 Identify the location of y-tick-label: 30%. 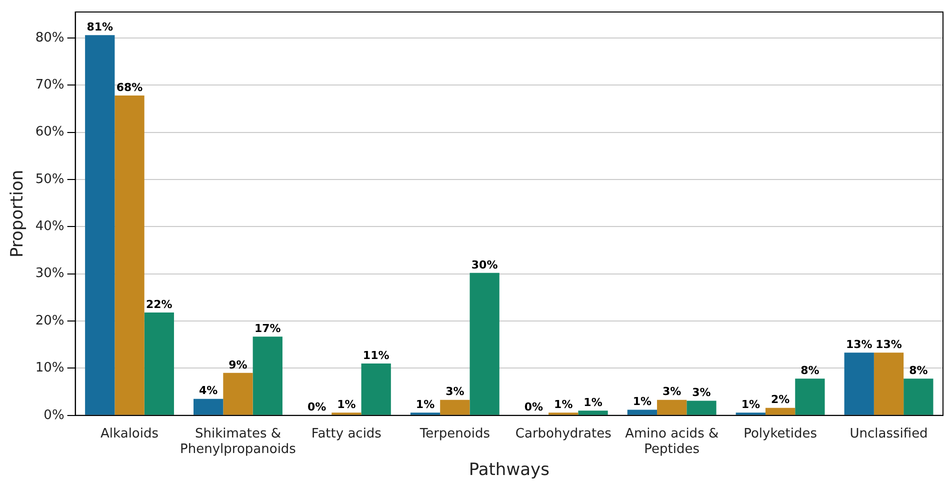
(49, 274).